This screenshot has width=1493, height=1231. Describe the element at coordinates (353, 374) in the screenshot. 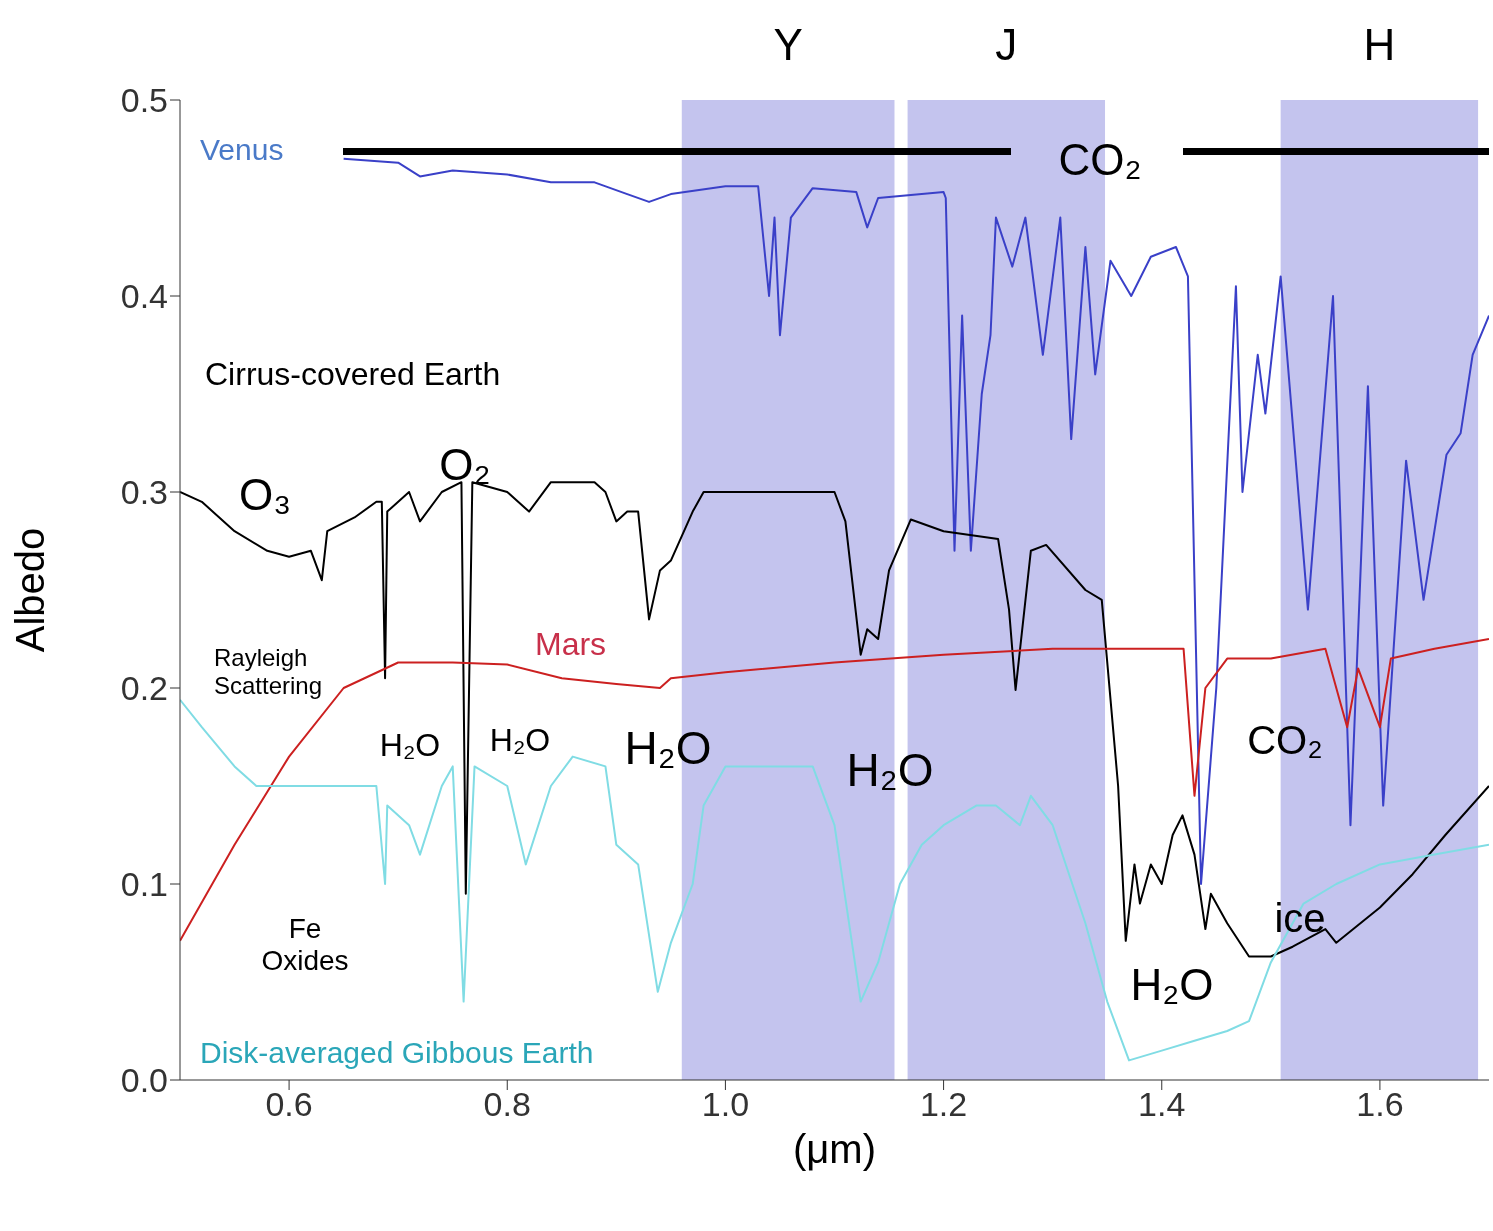

I see `text: Cirrus-covered Earth` at that location.